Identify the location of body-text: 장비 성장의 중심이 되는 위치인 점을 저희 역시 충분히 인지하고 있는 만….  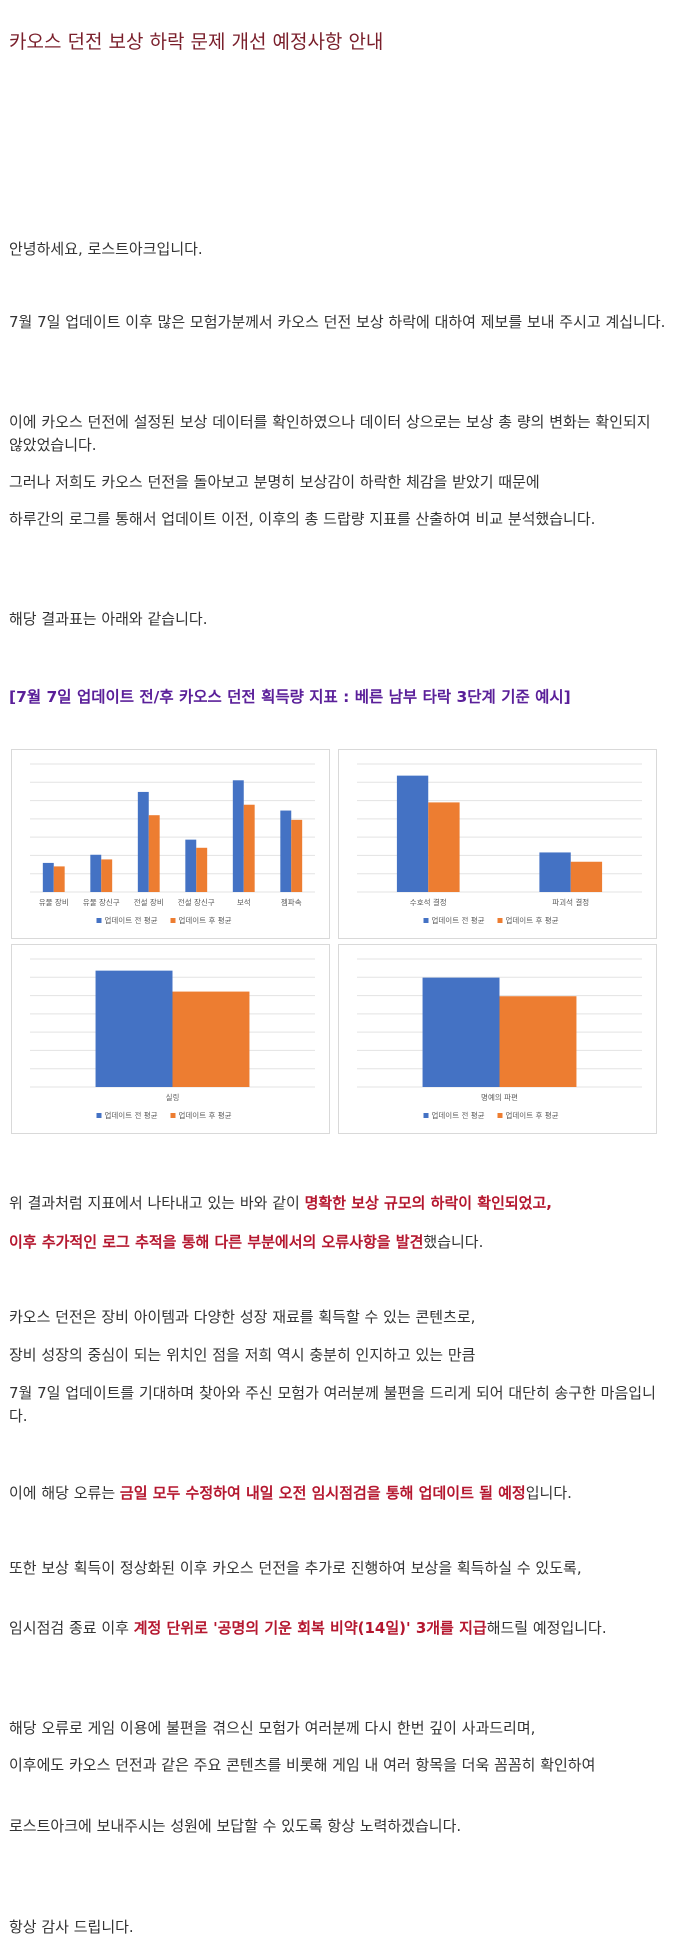
(242, 1355).